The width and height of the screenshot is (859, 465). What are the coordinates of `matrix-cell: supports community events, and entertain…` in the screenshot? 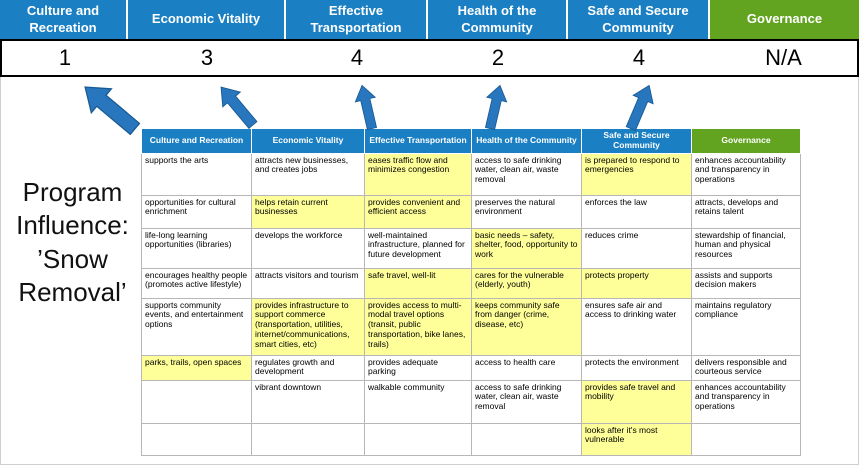 It's located at (196, 326).